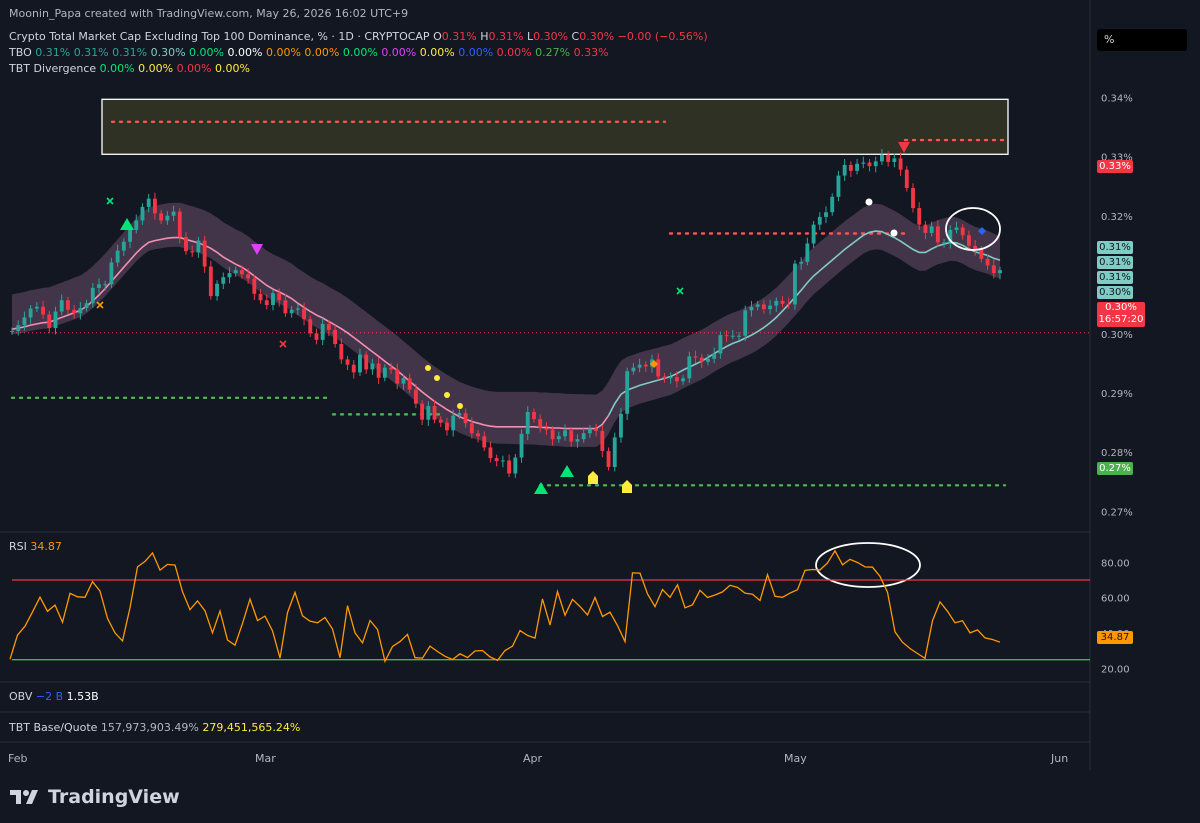 The width and height of the screenshot is (1200, 823). What do you see at coordinates (904, 147) in the screenshot?
I see `sell-signal-marker` at bounding box center [904, 147].